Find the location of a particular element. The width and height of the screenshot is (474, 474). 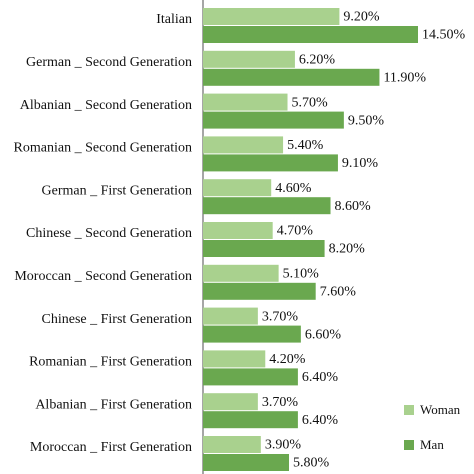

value-label: 14.50% is located at coordinates (444, 35).